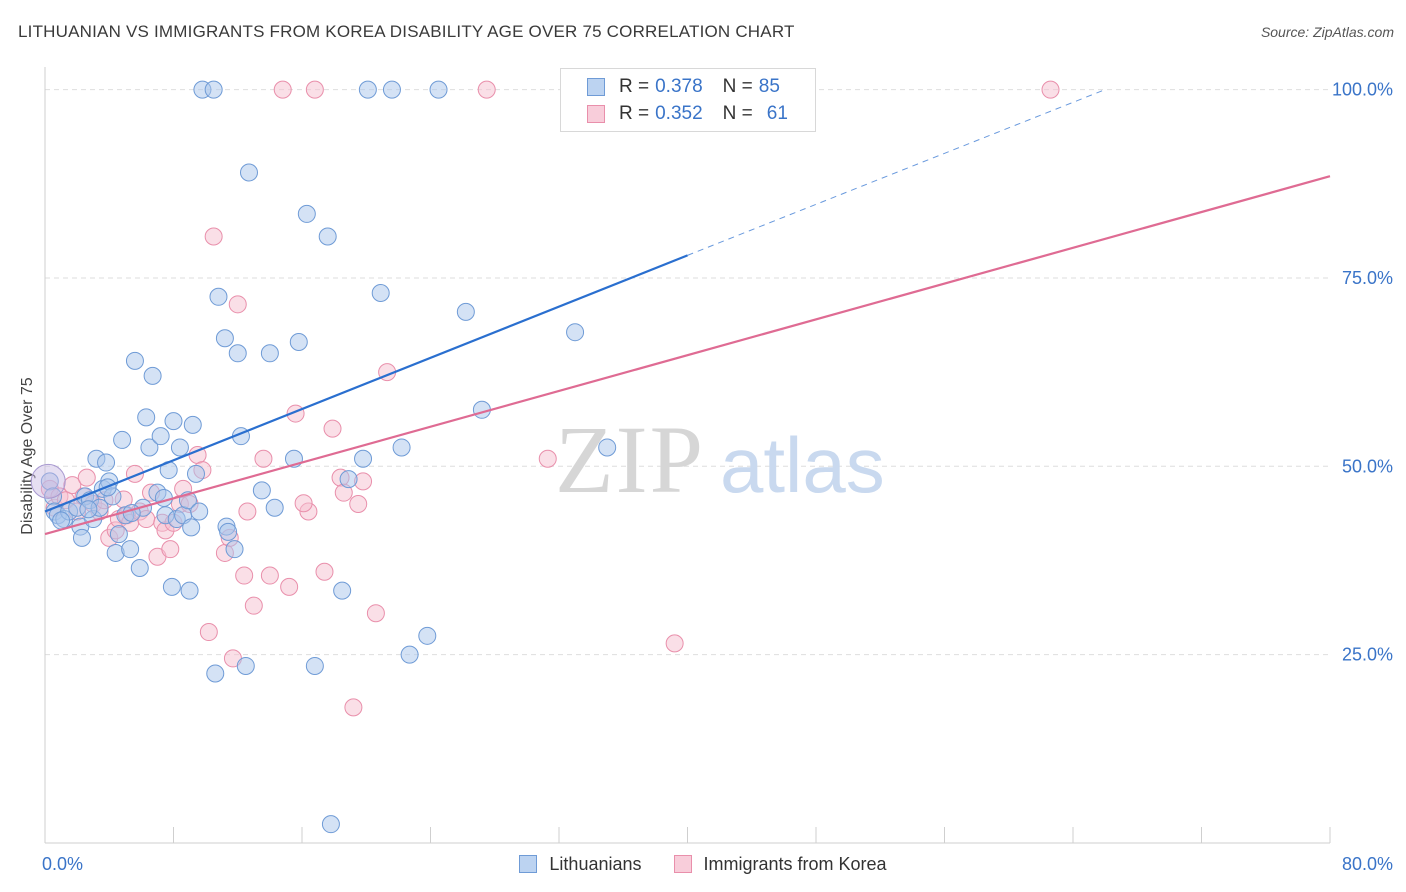  What do you see at coordinates (896, 172) in the screenshot?
I see `trendline-lithuanians-extension` at bounding box center [896, 172].